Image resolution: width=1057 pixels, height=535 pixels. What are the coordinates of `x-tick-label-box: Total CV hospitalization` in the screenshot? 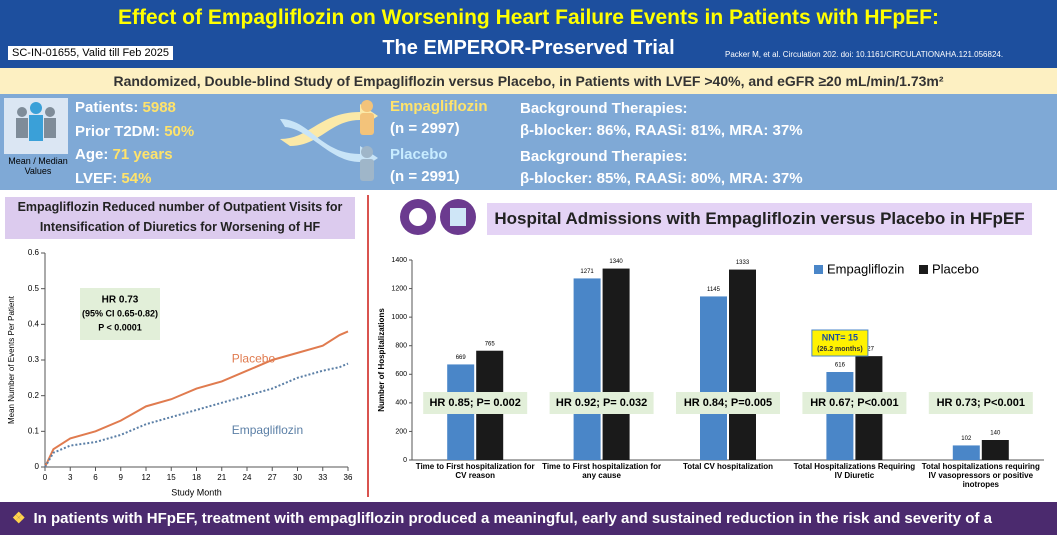 It's located at (728, 466).